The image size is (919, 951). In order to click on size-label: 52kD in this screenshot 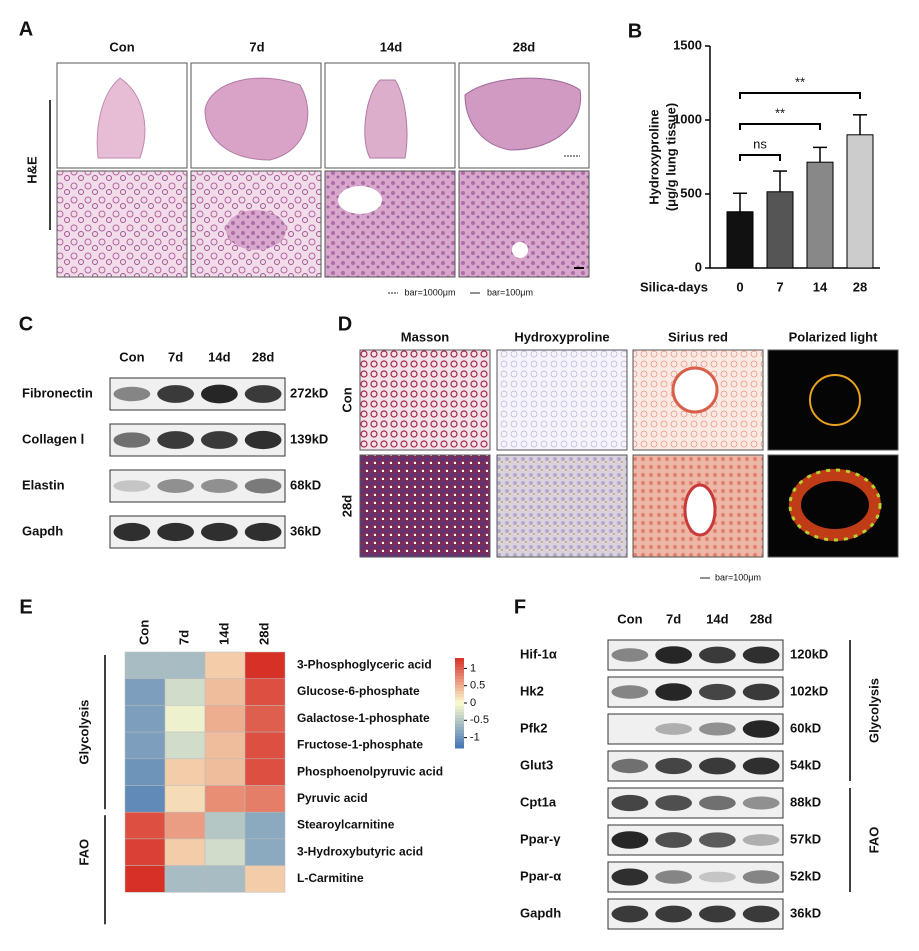, I will do `click(805, 875)`.